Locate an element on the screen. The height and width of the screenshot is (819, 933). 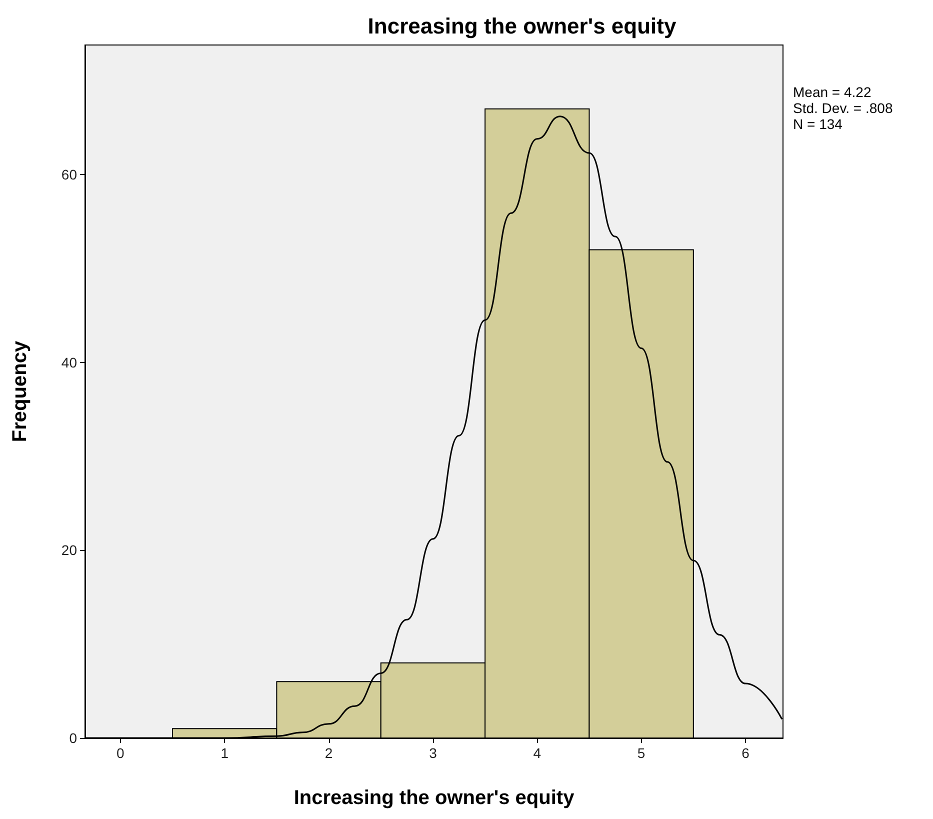
x-axis-title: Increasing the owner's equity is located at coordinates (435, 798).